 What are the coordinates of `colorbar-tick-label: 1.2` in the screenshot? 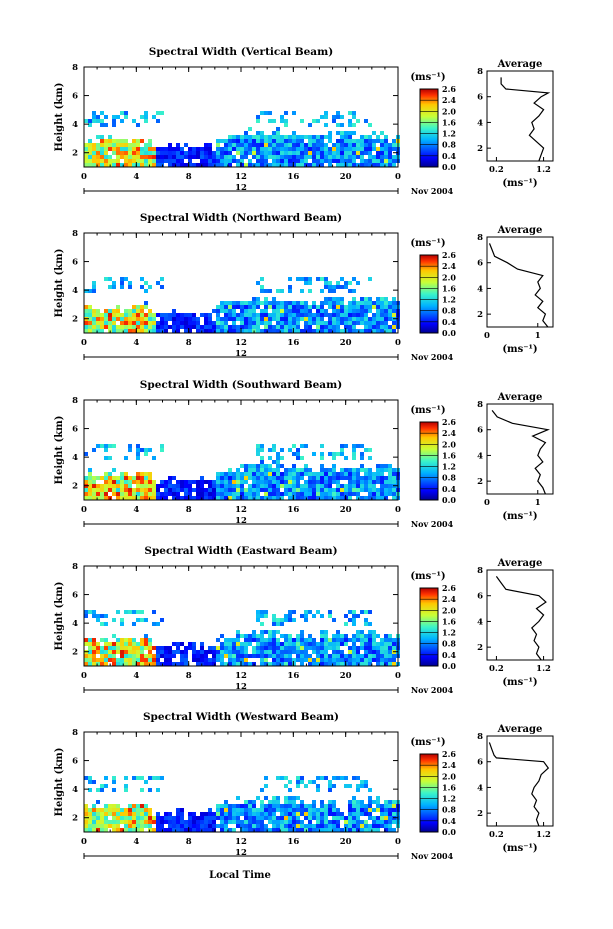 It's located at (449, 134).